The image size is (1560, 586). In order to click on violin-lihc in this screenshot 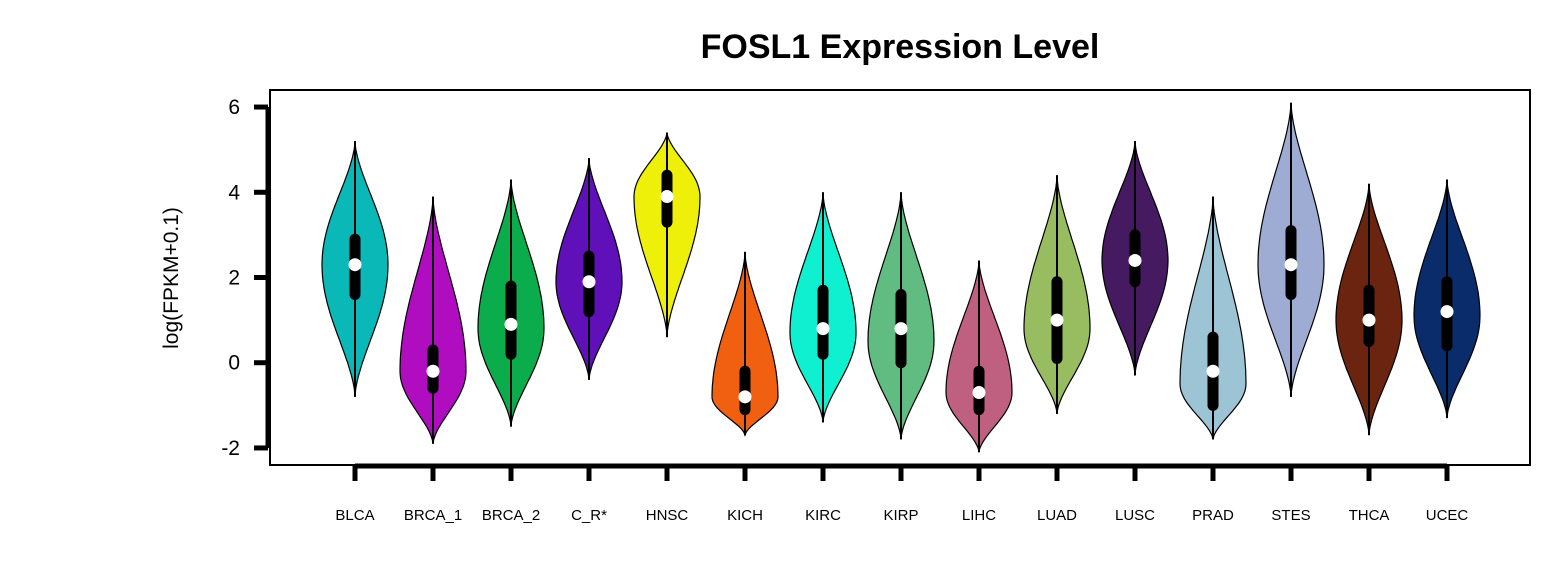, I will do `click(979, 356)`.